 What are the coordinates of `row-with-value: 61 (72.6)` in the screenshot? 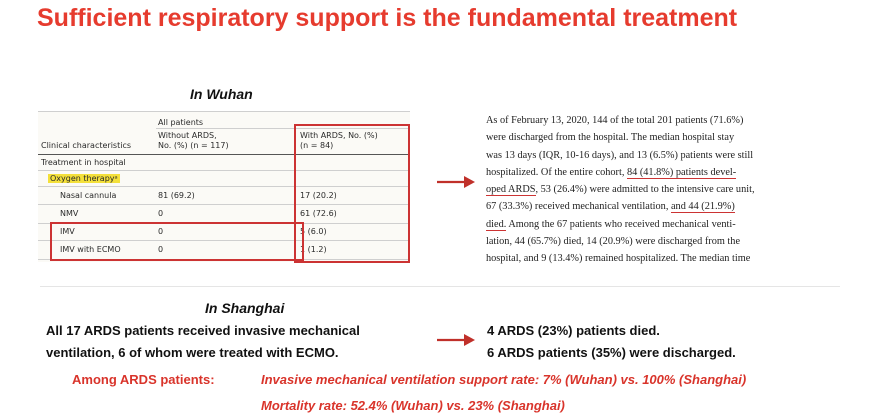 It's located at (318, 213).